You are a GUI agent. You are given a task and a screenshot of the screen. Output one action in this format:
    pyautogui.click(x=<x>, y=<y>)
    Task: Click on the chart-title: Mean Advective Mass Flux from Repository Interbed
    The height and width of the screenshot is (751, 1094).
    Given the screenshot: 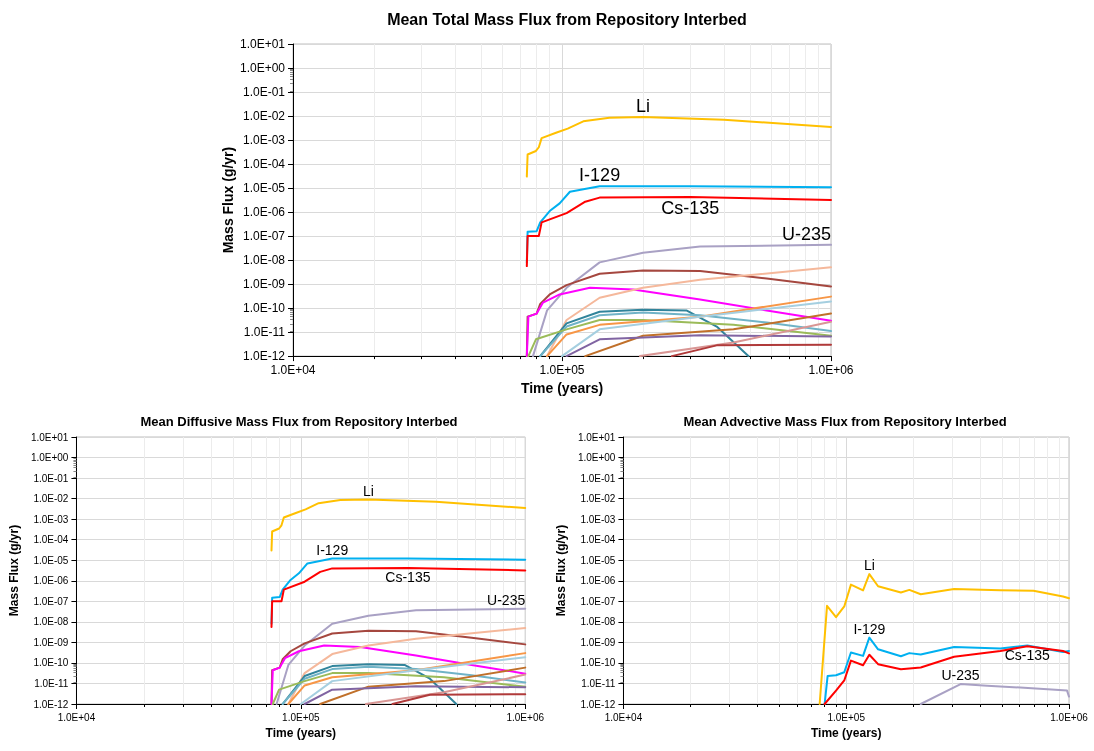 What is the action you would take?
    pyautogui.click(x=845, y=421)
    